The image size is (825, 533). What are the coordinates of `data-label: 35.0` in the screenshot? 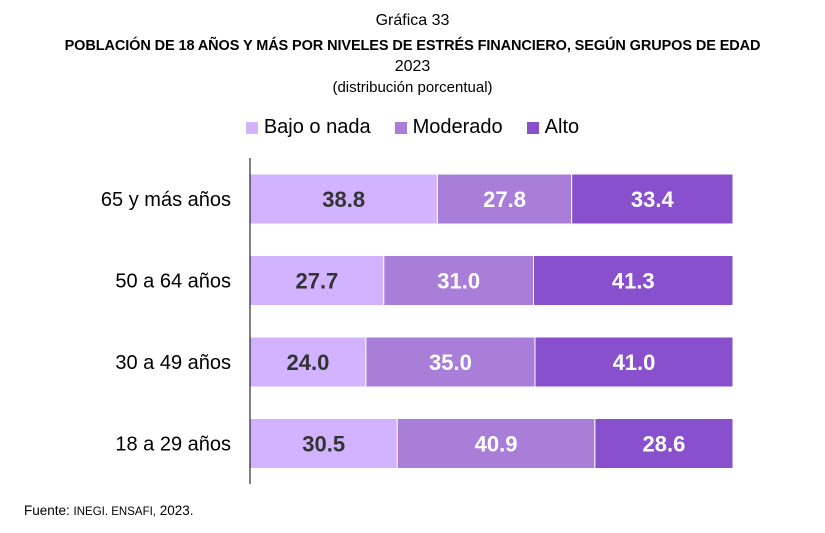 It's located at (450, 362).